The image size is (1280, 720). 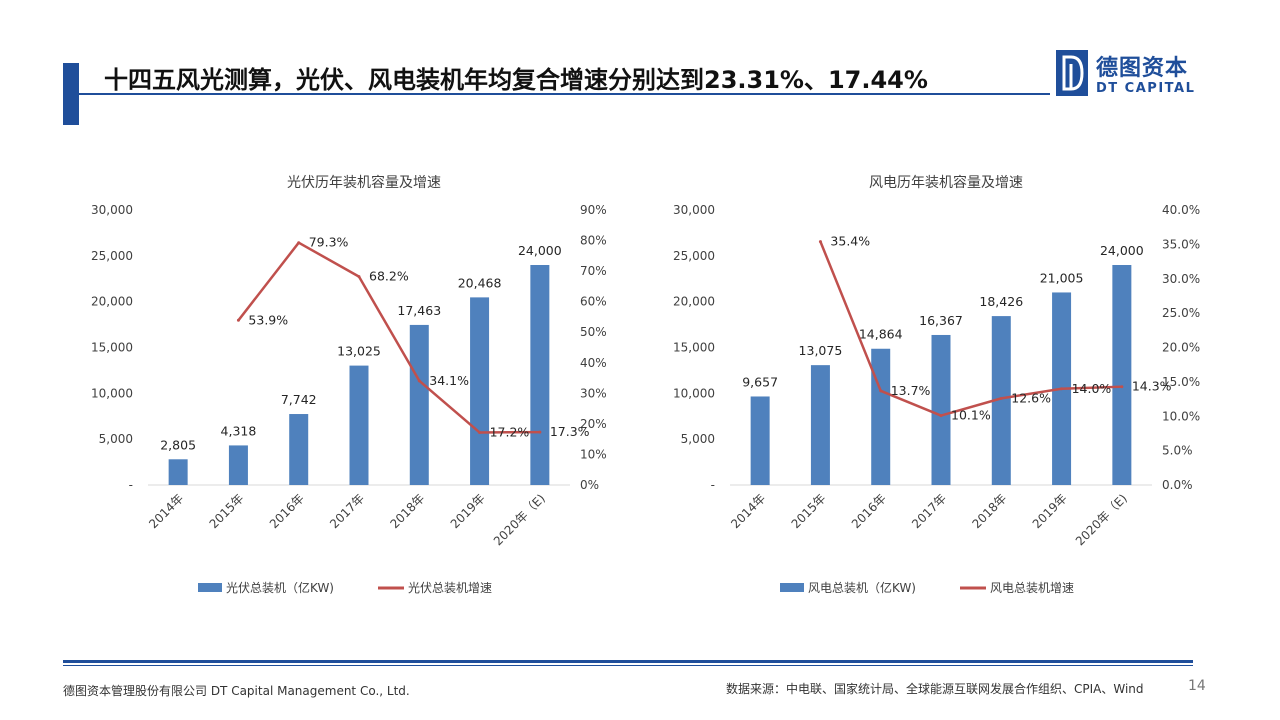 What do you see at coordinates (694, 393) in the screenshot?
I see `wind-y-left-tick: 10,000` at bounding box center [694, 393].